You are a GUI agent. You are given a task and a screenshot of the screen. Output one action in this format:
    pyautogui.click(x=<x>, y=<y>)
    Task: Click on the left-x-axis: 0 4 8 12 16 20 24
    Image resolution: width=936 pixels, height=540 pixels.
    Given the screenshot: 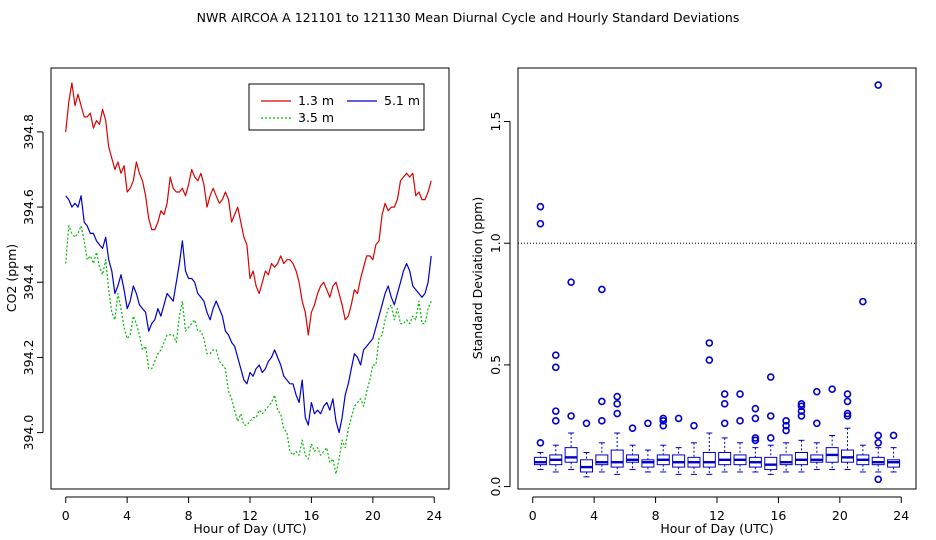 What is the action you would take?
    pyautogui.click(x=252, y=509)
    